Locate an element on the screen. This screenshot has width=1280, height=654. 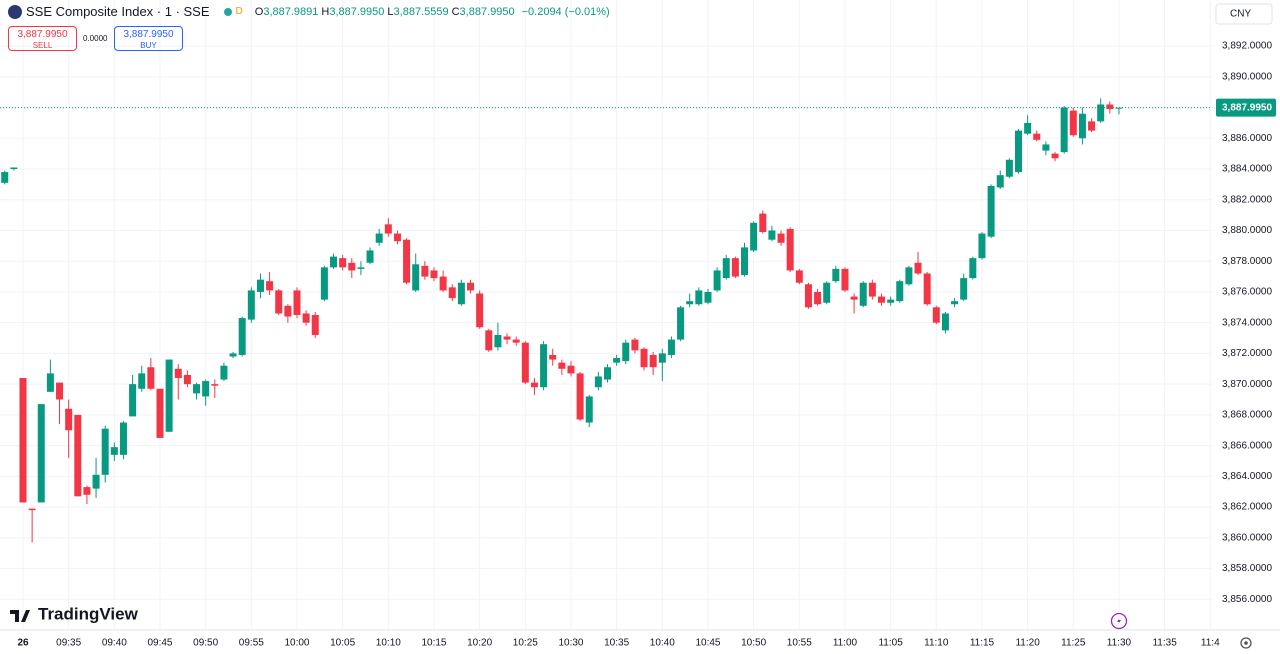
x-tick-label: 10:30 is located at coordinates (570, 643).